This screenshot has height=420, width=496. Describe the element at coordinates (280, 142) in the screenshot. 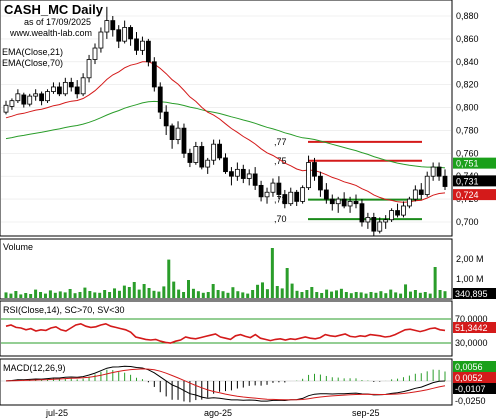

I see `level-label: ,77` at that location.